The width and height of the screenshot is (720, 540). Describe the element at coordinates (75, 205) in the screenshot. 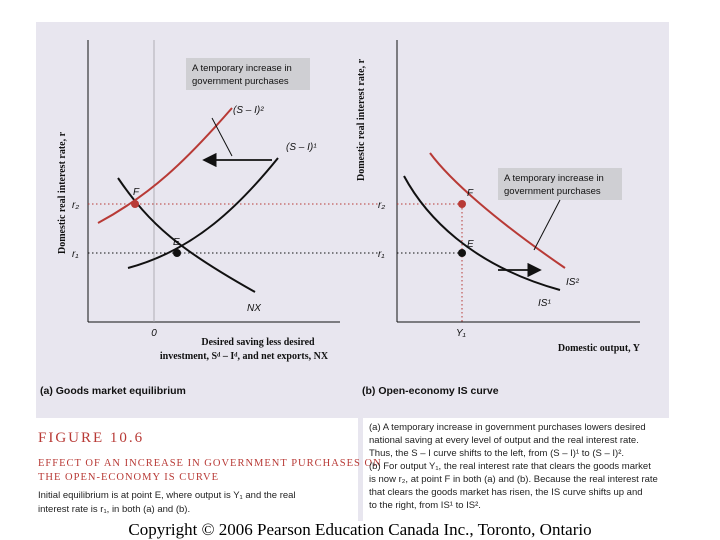

I see `panel-a-r2-label: r₂` at that location.